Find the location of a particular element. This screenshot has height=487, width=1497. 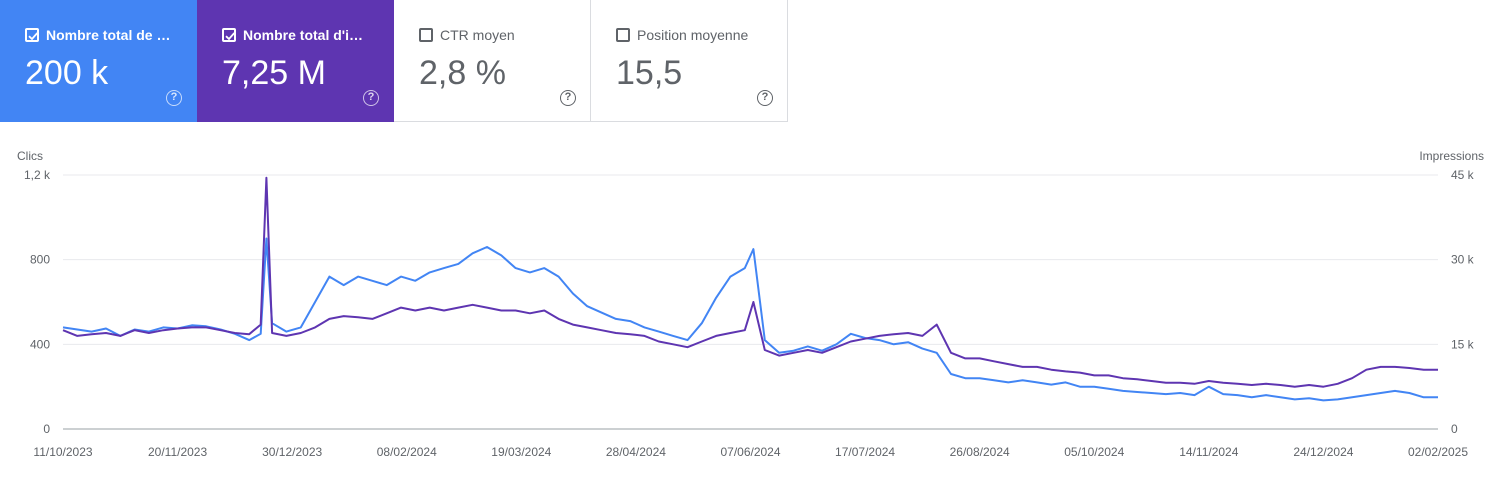

clicks-card: Nombre total de c… 200 k? is located at coordinates (98, 61).